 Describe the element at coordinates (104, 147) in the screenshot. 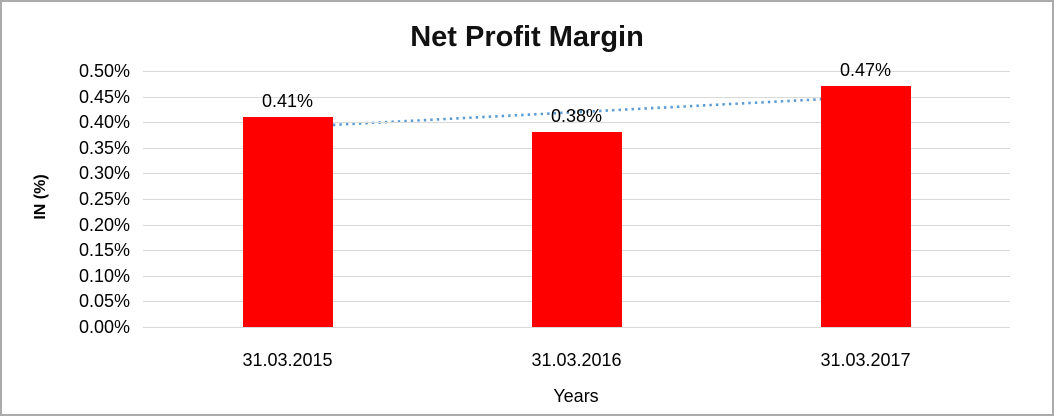

I see `y-tick-label: 0.35%` at that location.